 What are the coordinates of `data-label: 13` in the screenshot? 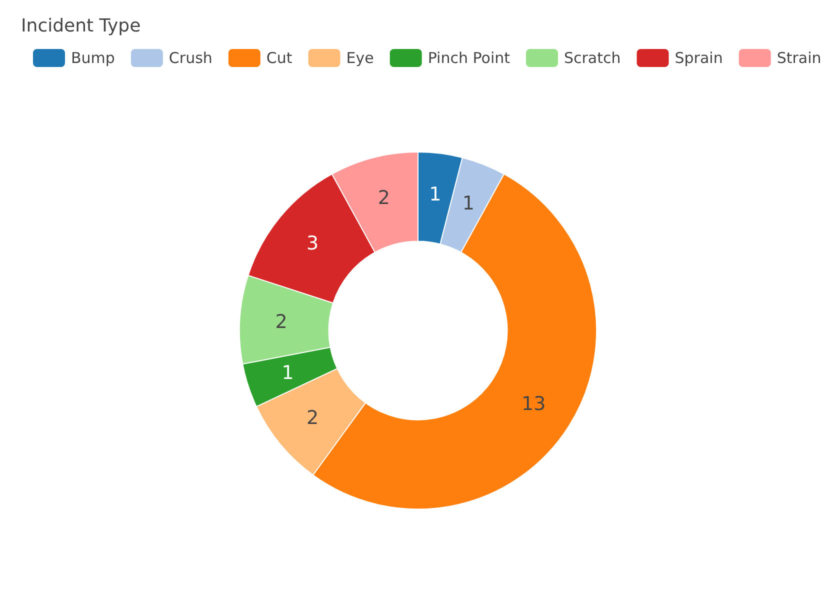 It's located at (534, 403).